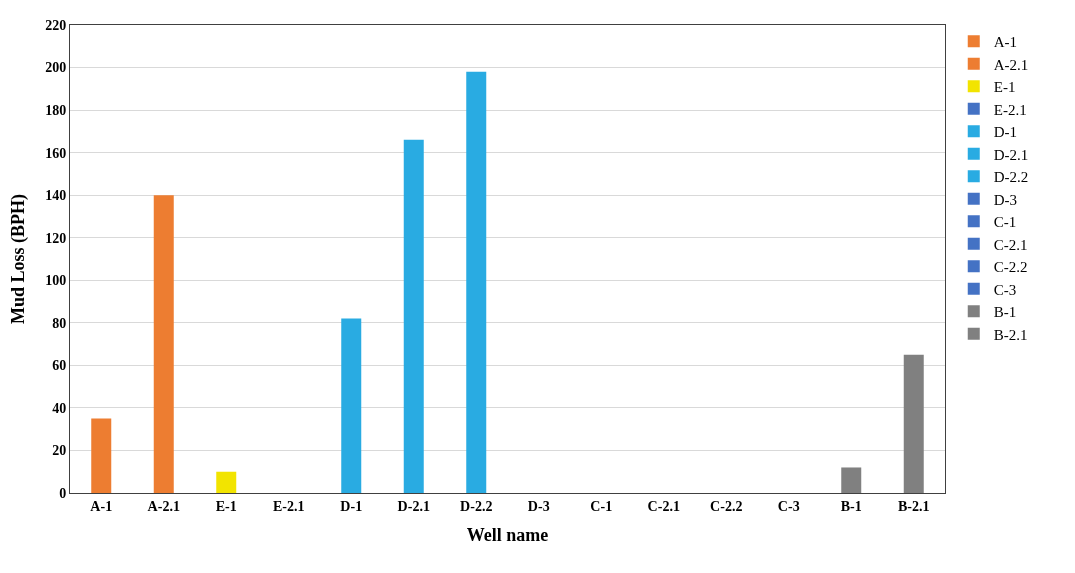 The image size is (1075, 573). What do you see at coordinates (56, 25) in the screenshot?
I see `y-tick-label: 220` at bounding box center [56, 25].